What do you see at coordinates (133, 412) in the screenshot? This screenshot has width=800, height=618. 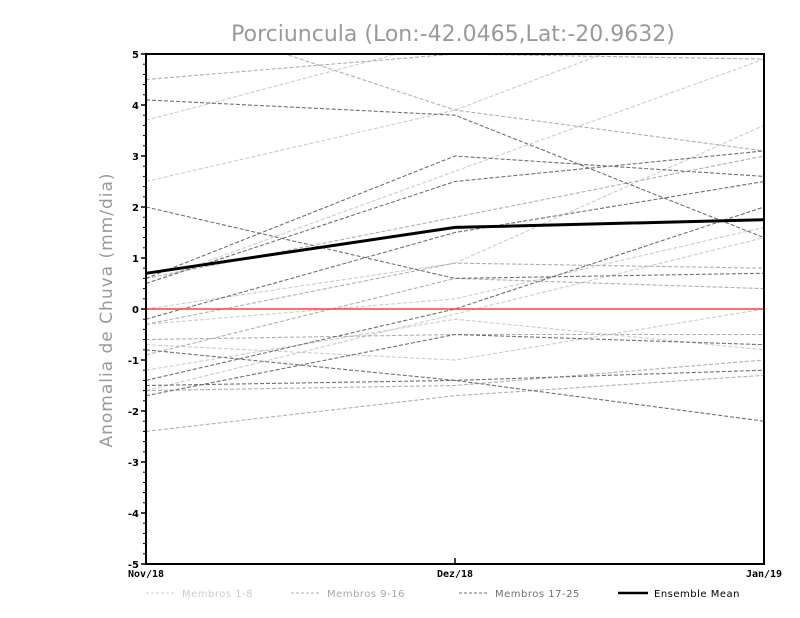 I see `y-tick-label: -2` at bounding box center [133, 412].